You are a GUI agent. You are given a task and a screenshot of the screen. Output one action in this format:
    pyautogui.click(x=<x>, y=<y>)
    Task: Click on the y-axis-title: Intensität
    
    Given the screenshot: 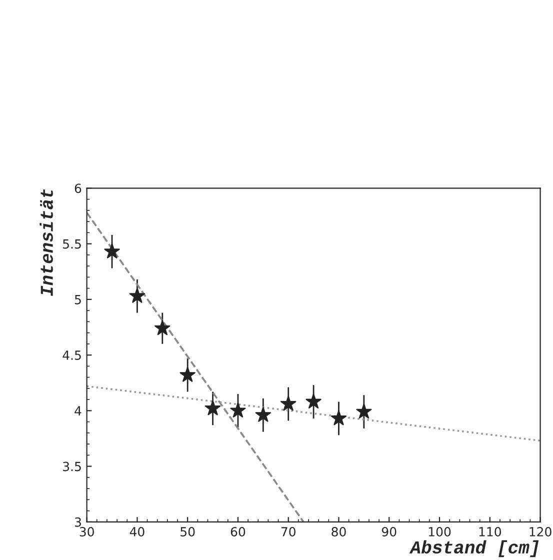 What is the action you would take?
    pyautogui.click(x=46, y=242)
    